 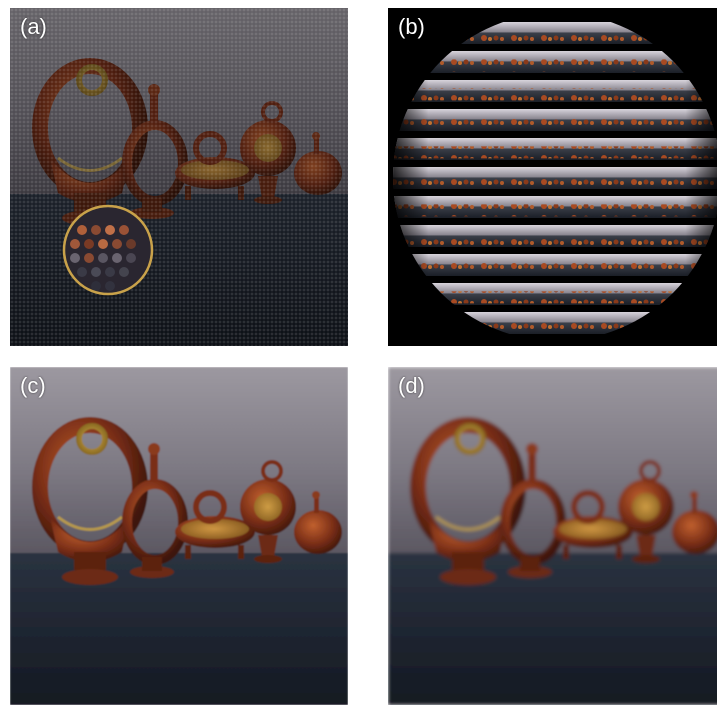 What do you see at coordinates (411, 26) in the screenshot?
I see `panel-label-b: (b)` at bounding box center [411, 26].